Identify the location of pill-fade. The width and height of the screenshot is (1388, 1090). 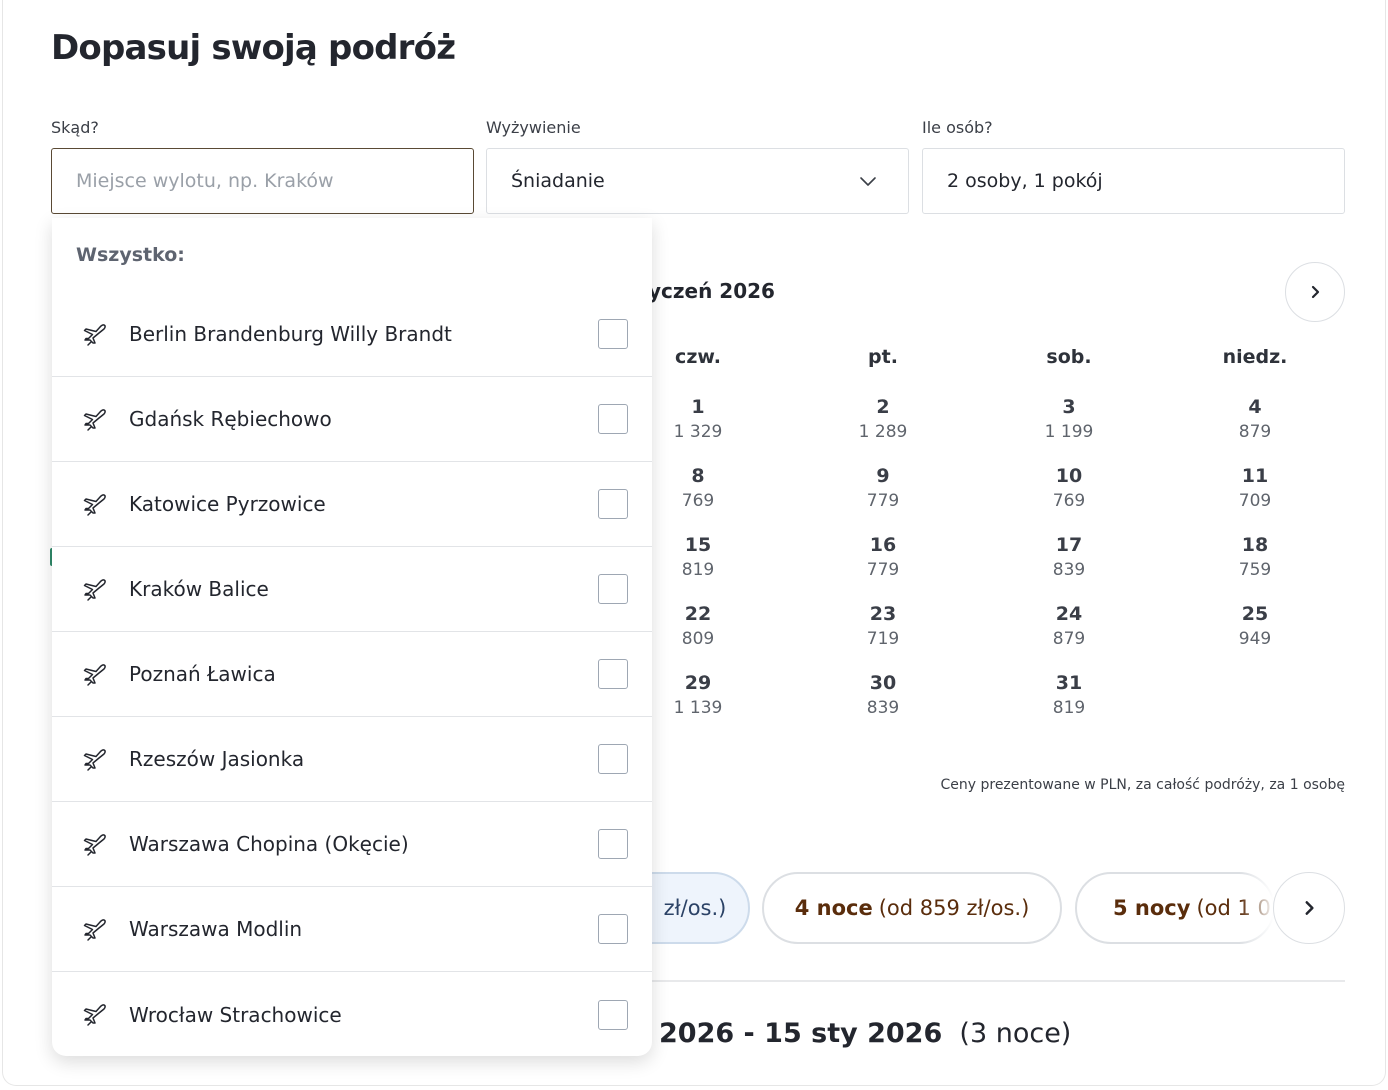
(1257, 908).